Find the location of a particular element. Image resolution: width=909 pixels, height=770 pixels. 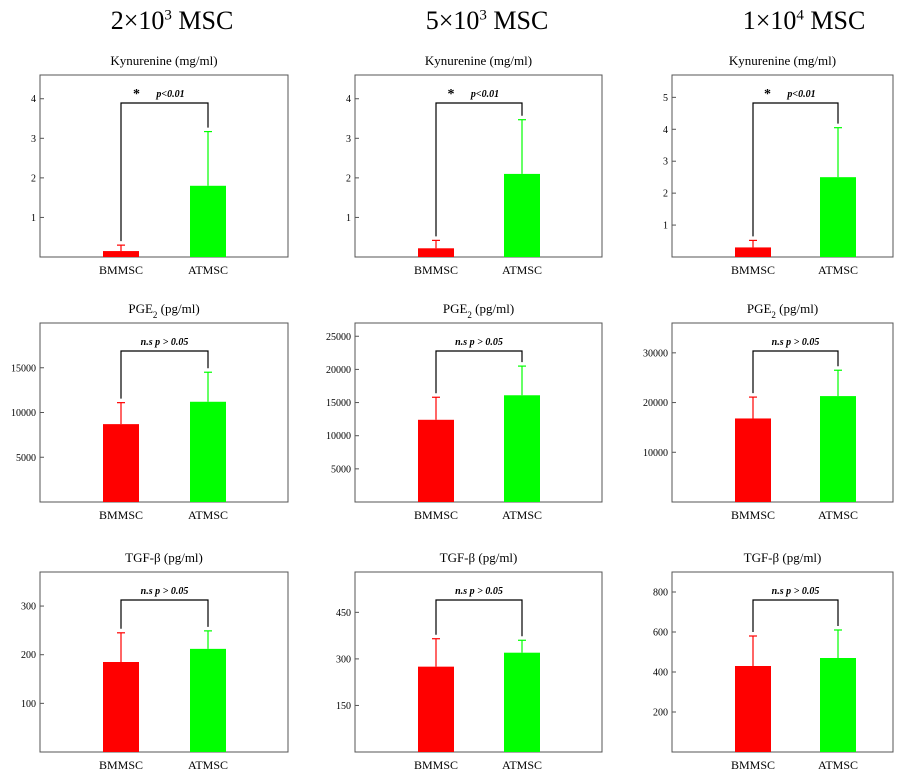

y-tick-label: 400 is located at coordinates (660, 673).